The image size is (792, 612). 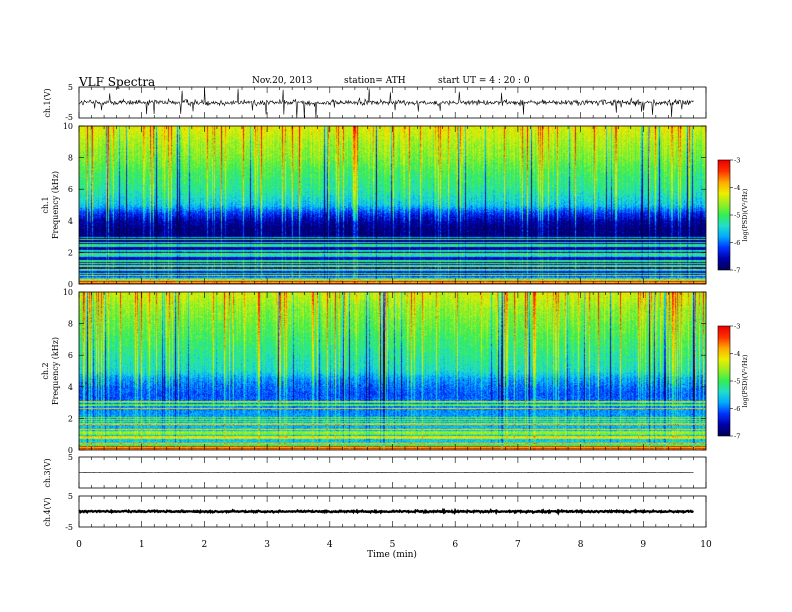 What do you see at coordinates (737, 243) in the screenshot?
I see `ch1-colorbar-tick-label: -6` at bounding box center [737, 243].